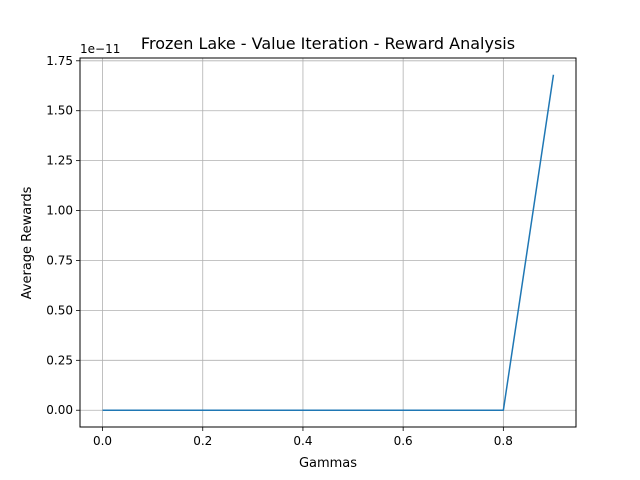  I want to click on x-tick-label: 0.0, so click(102, 441).